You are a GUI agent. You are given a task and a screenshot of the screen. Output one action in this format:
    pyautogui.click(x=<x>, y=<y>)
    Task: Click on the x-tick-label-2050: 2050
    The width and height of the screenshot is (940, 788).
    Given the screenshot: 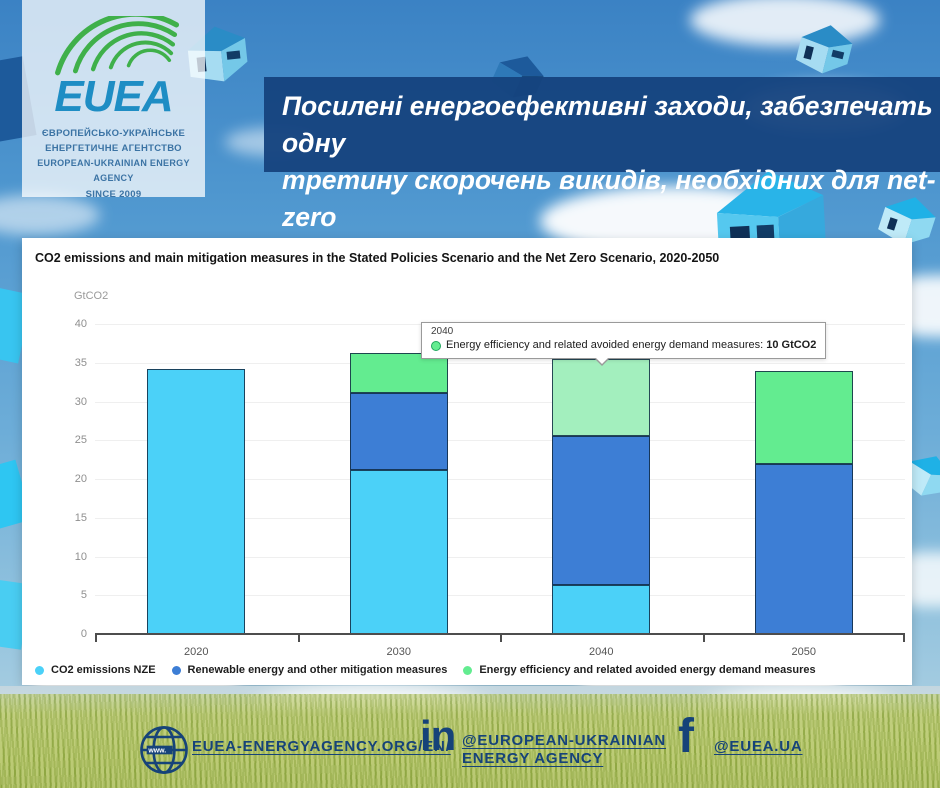 What is the action you would take?
    pyautogui.click(x=803, y=652)
    